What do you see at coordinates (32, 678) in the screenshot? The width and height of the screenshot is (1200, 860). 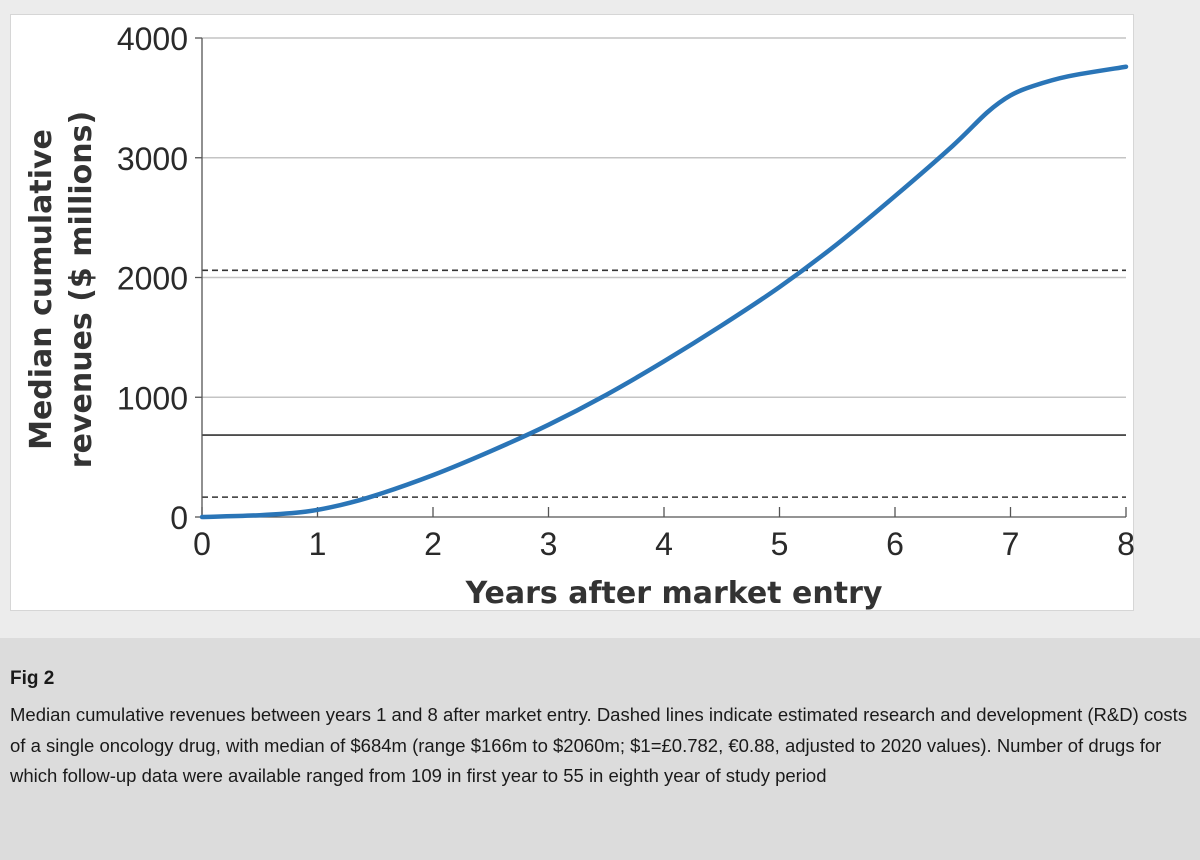 I see `caption-title: Fig 2` at bounding box center [32, 678].